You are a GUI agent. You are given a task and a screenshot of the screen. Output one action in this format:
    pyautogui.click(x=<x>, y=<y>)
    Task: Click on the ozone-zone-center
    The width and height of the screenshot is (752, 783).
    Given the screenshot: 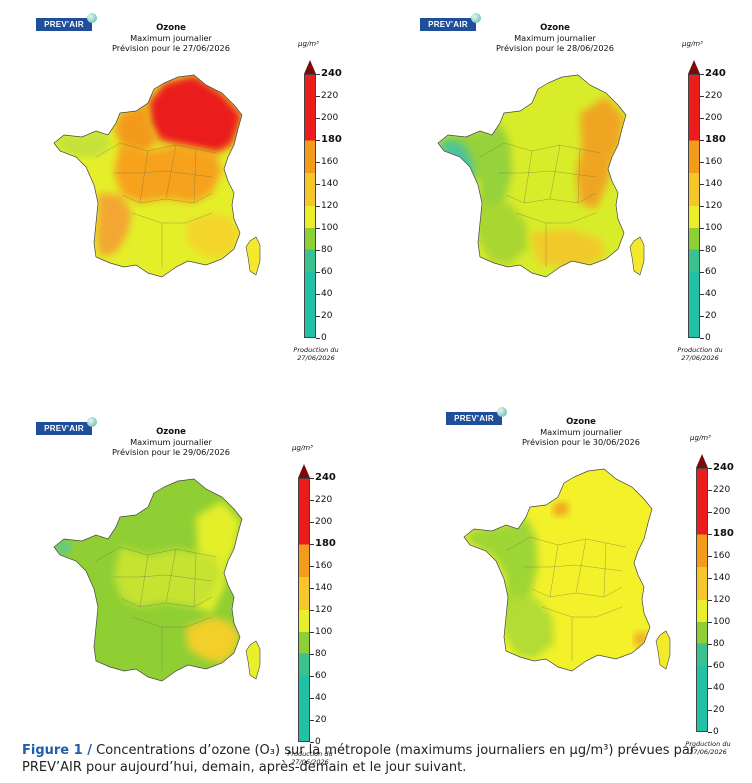 What is the action you would take?
    pyautogui.click(x=168, y=173)
    